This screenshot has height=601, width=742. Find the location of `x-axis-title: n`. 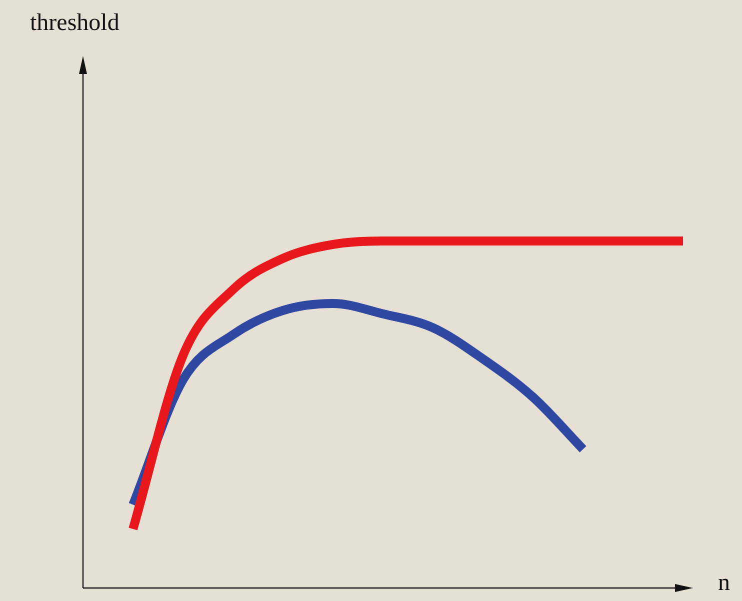

x-axis-title: n is located at coordinates (724, 583).